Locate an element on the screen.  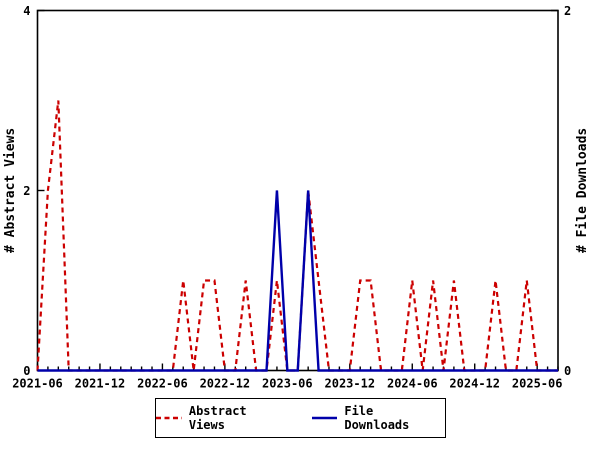
x-tick-label: 2022-06 is located at coordinates (162, 384).